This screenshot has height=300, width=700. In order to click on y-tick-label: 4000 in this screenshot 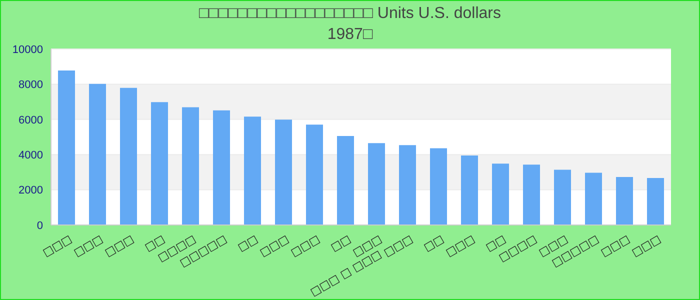, I will do `click(30, 156)`.